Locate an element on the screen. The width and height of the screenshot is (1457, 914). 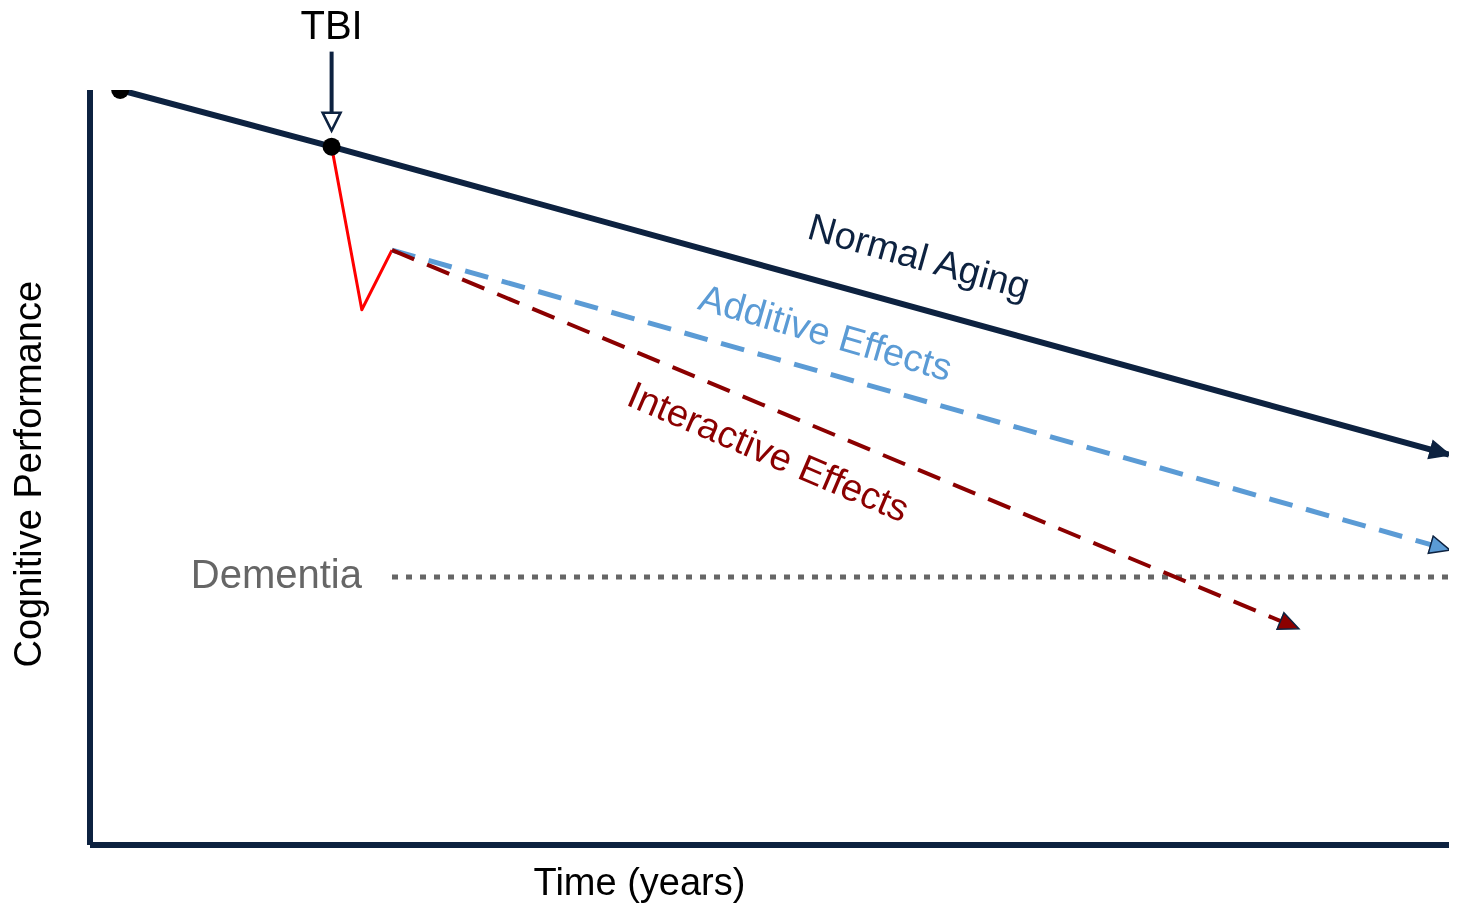
text: Normal Aging is located at coordinates (919, 256).